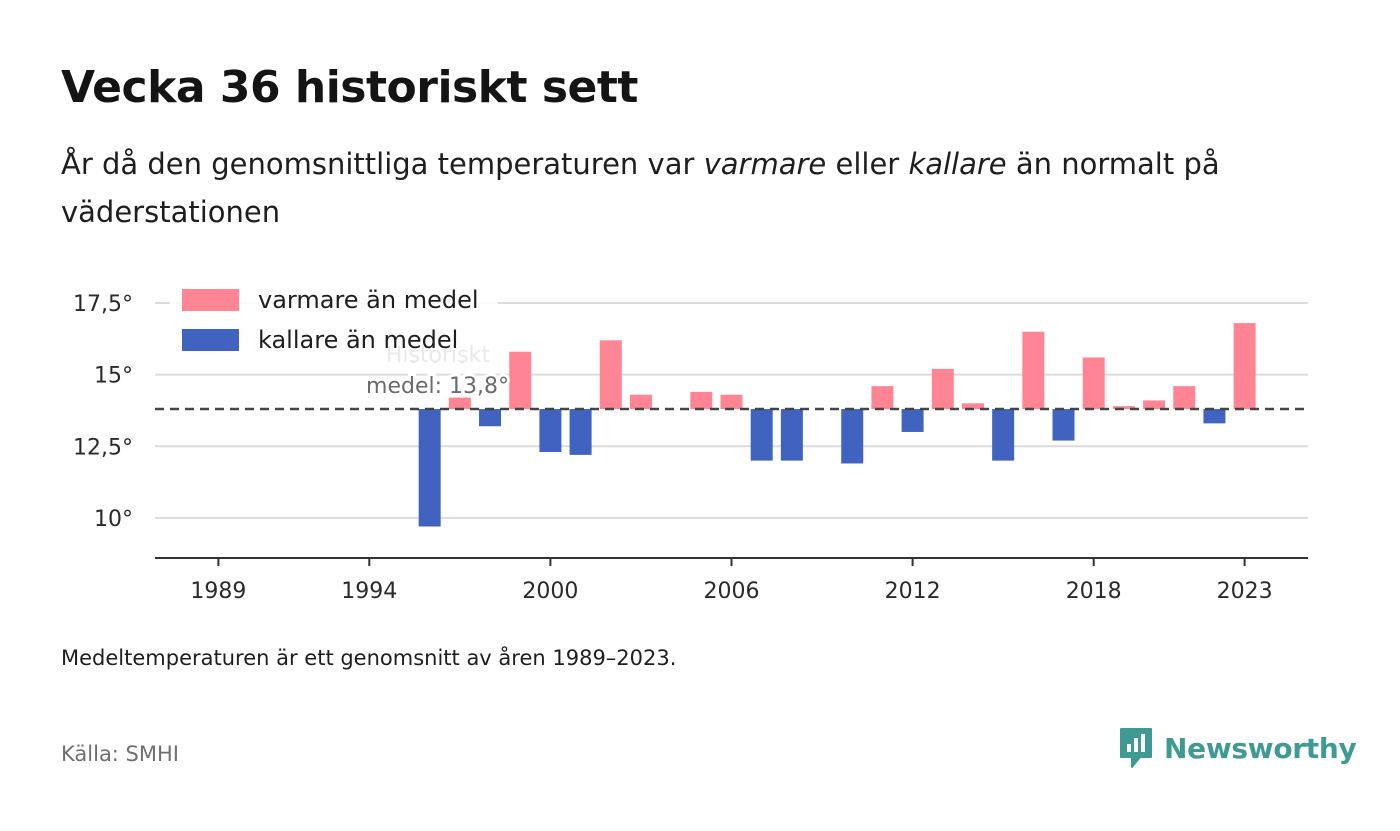 The height and width of the screenshot is (831, 1400). What do you see at coordinates (912, 420) in the screenshot?
I see `bar-2012` at bounding box center [912, 420].